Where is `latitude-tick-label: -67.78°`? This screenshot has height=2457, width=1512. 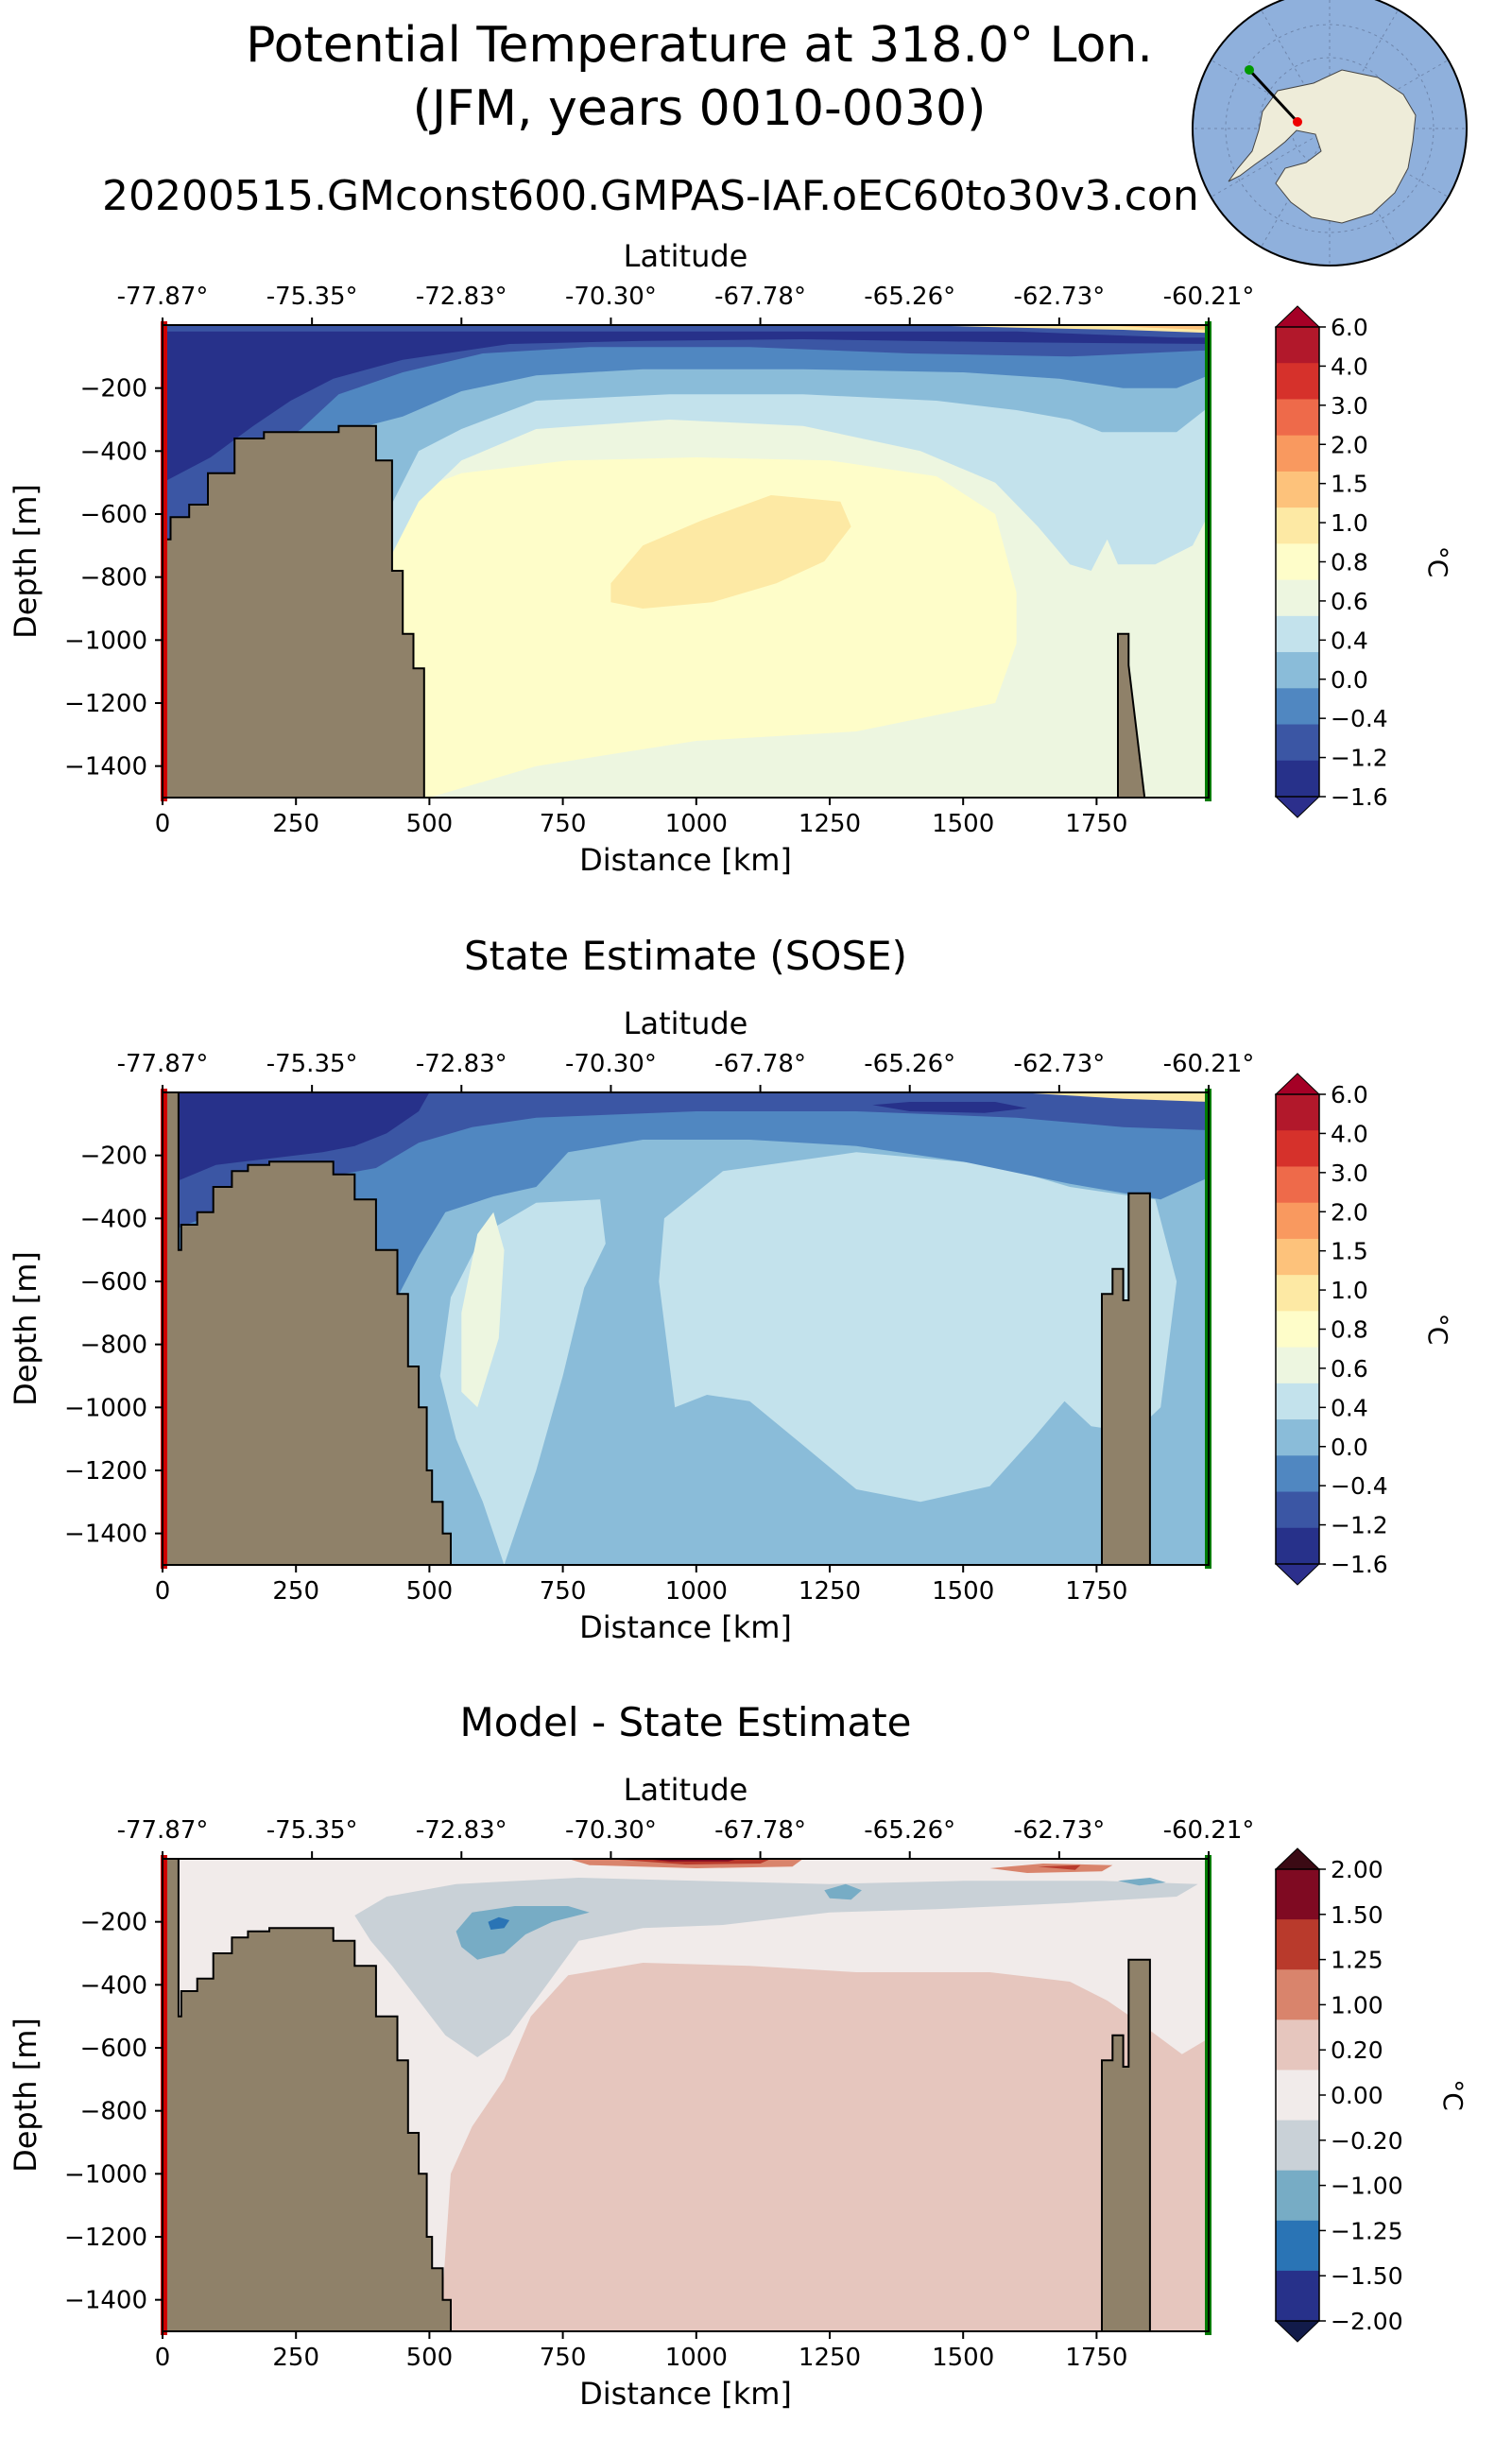 latitude-tick-label: -67.78° is located at coordinates (760, 1064).